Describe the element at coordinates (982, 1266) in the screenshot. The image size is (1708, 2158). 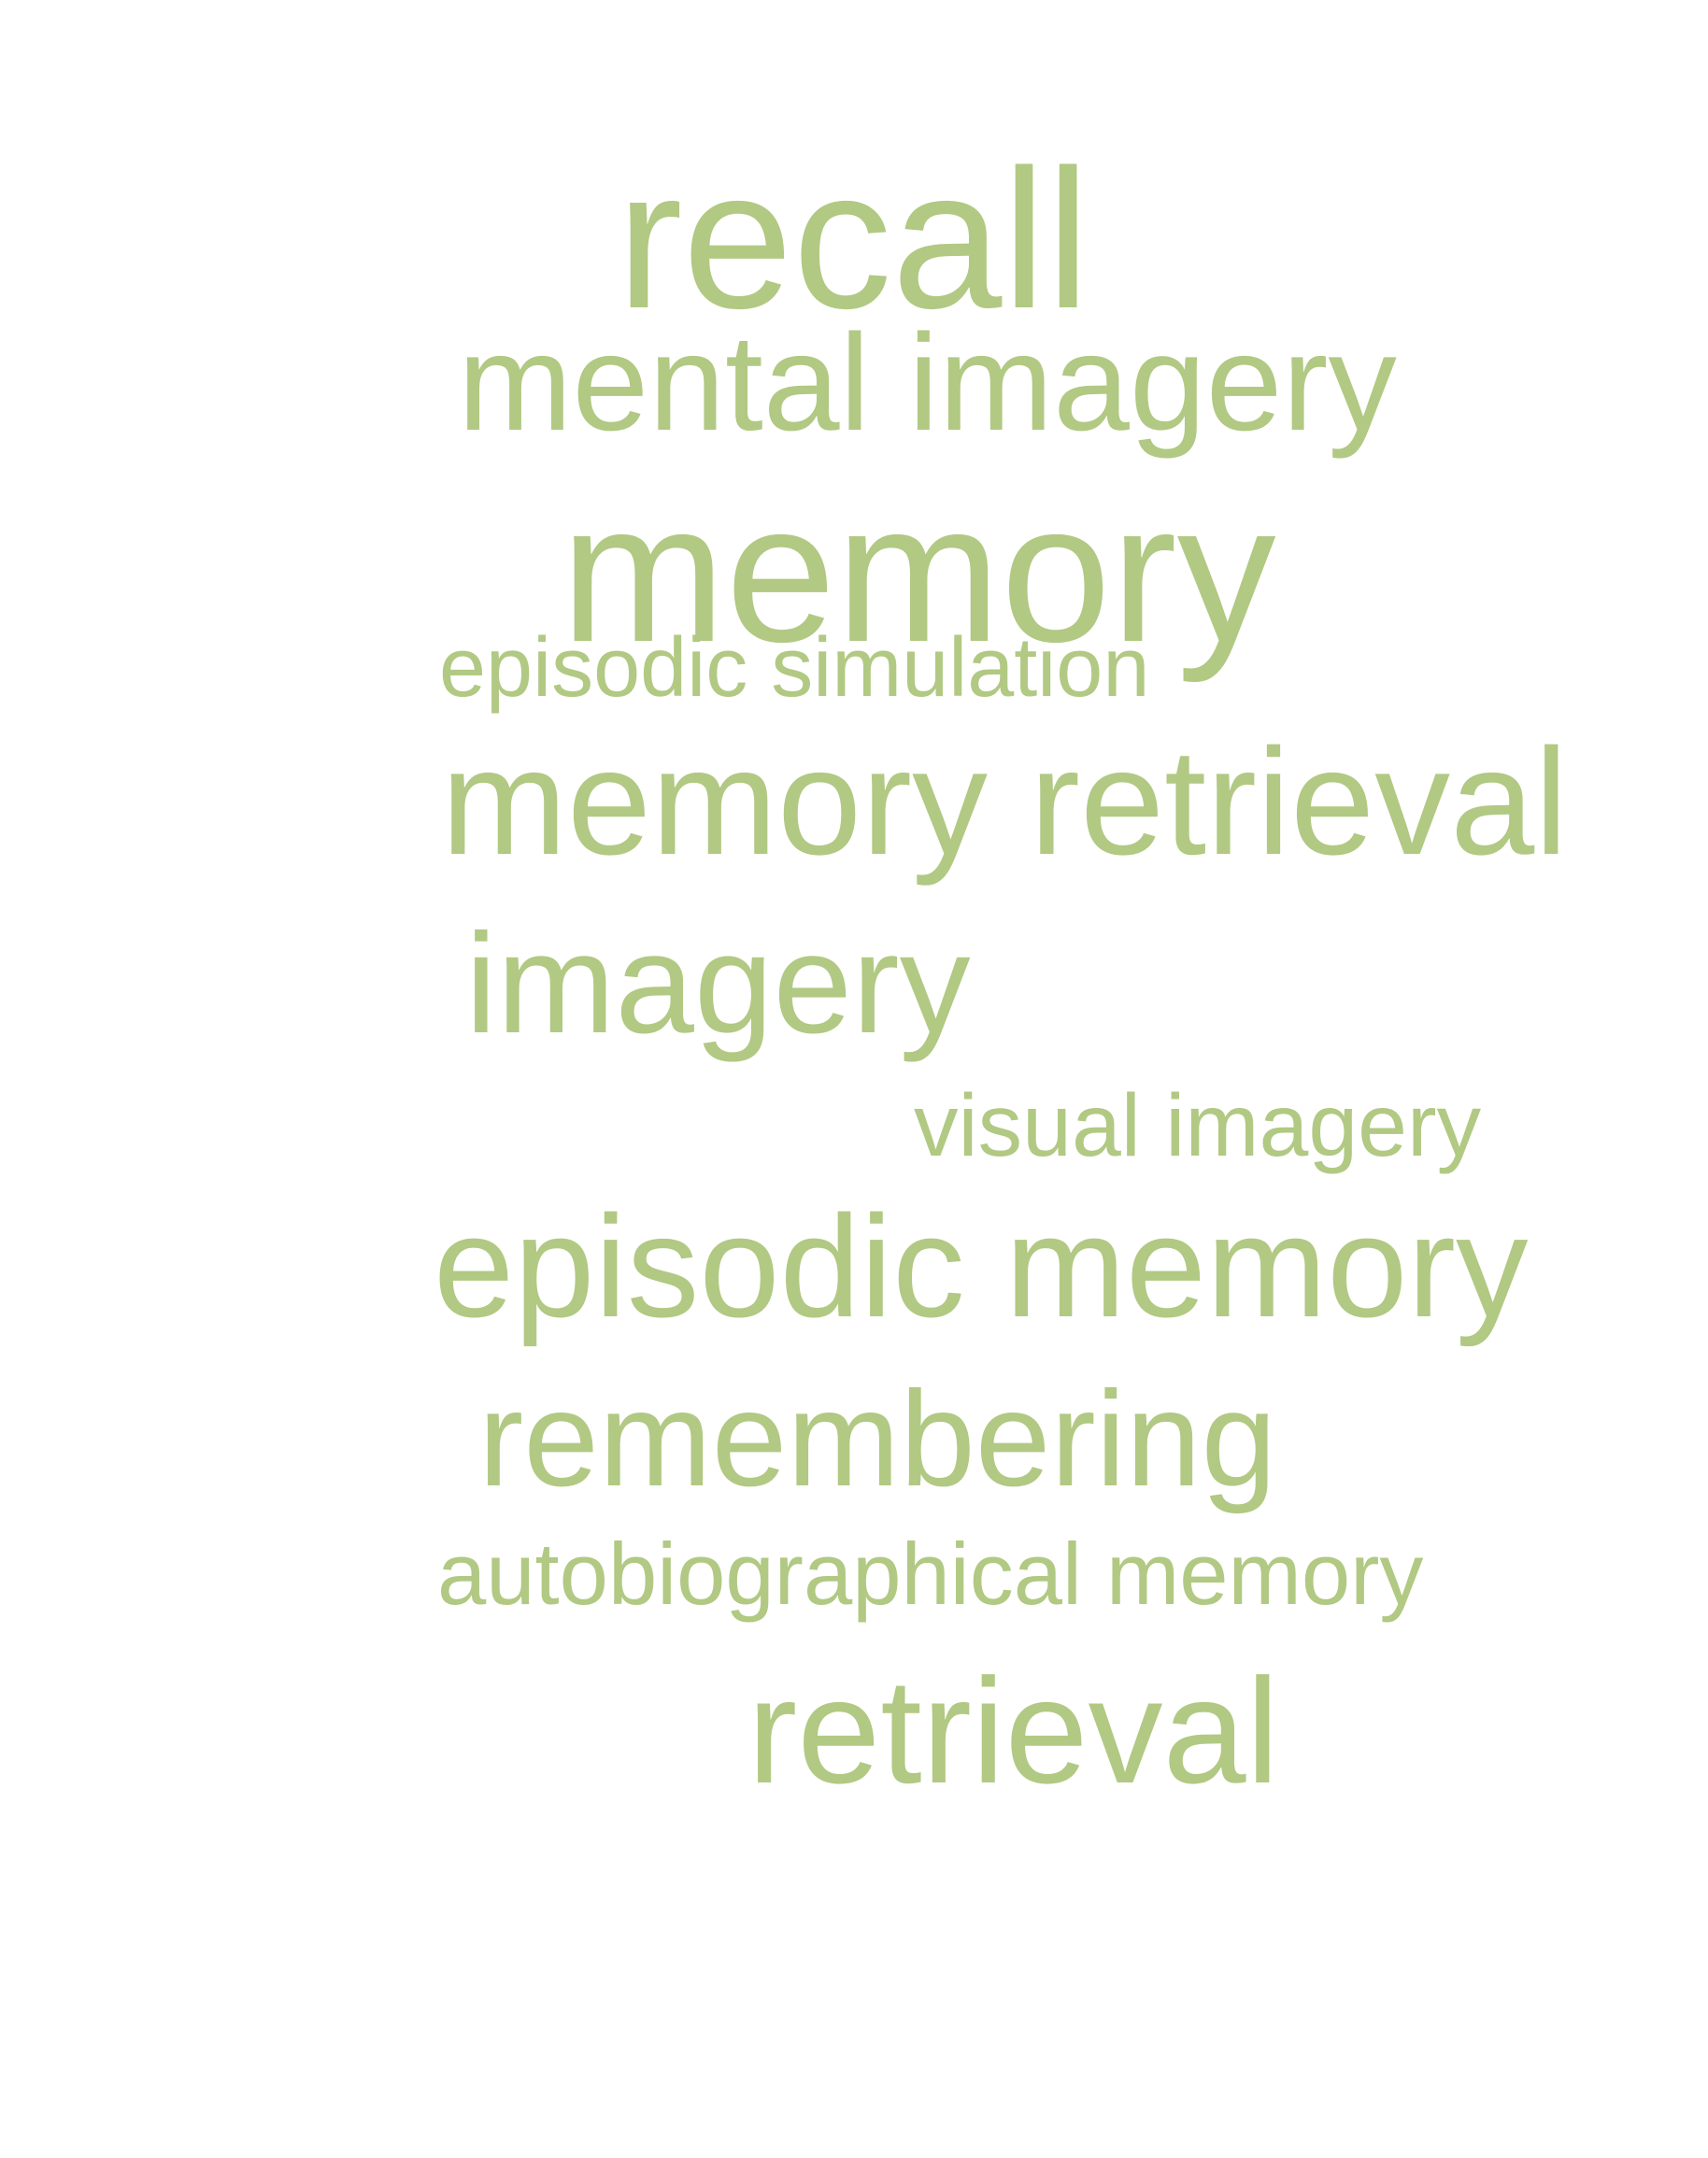
I see `word-episodic-memory: episodic memory` at that location.